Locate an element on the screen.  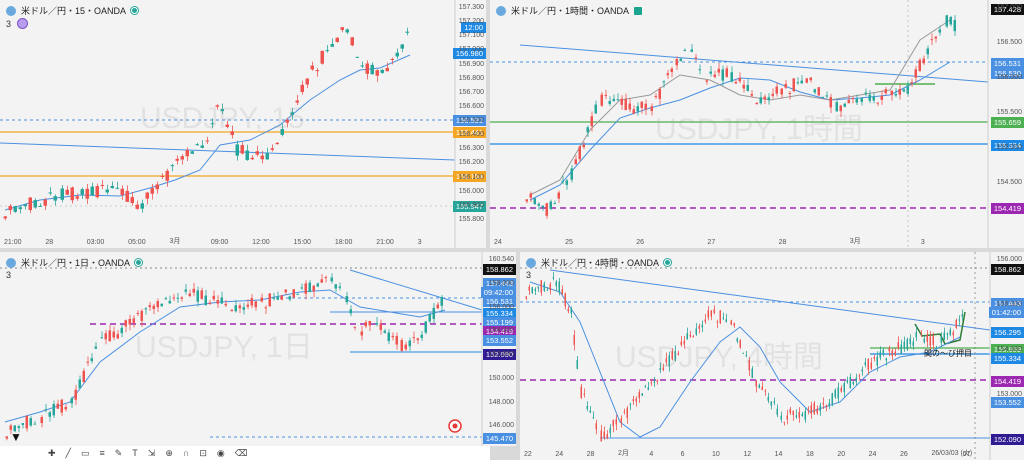
price-tag: 156.980 is located at coordinates (469, 53).